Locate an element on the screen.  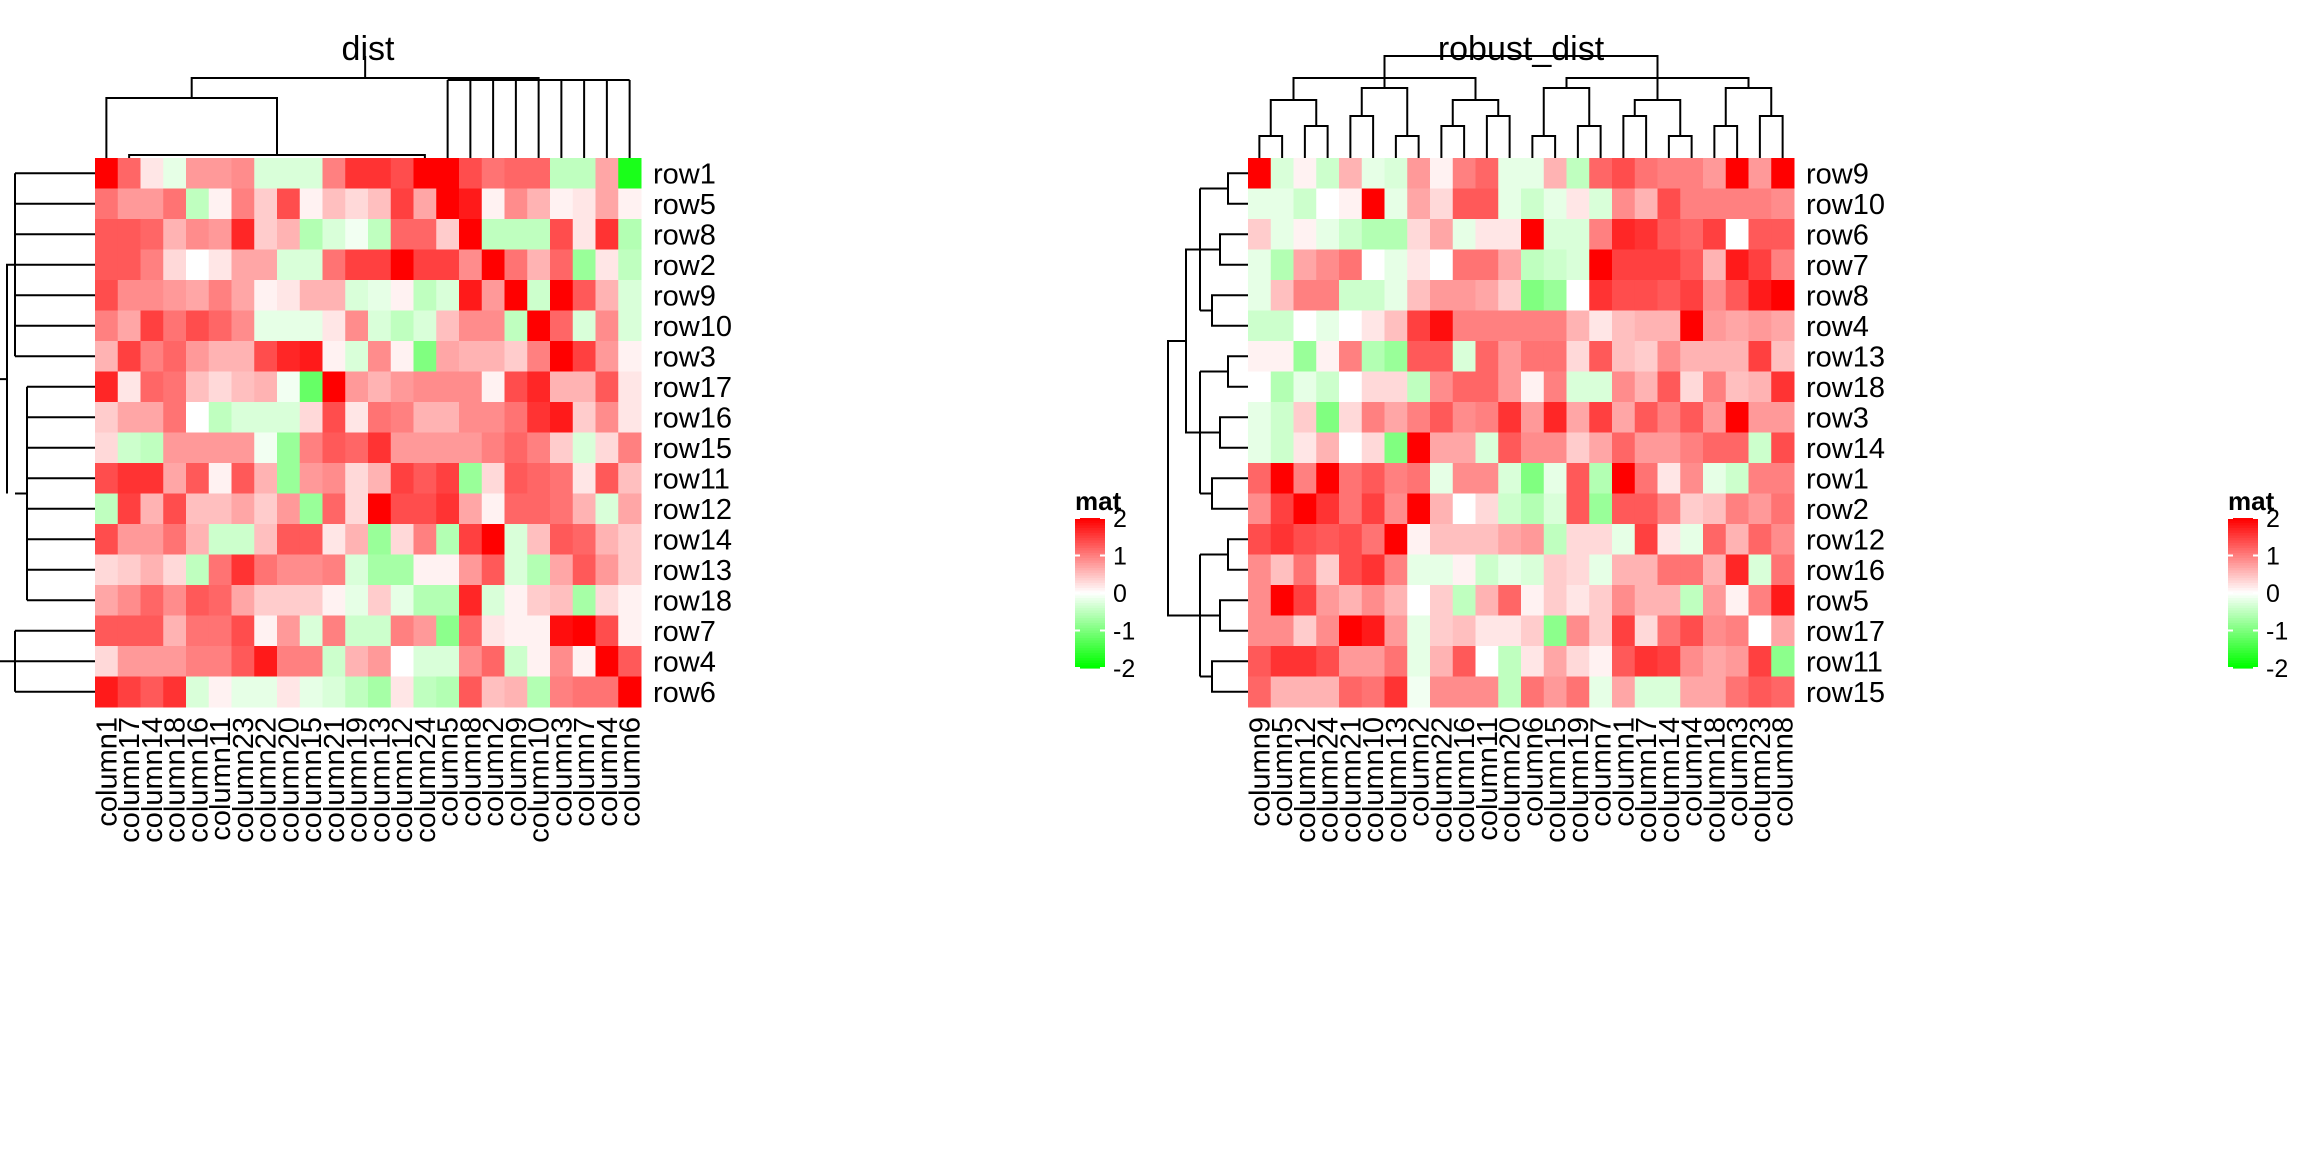
row-label: row2 is located at coordinates (1837, 510).